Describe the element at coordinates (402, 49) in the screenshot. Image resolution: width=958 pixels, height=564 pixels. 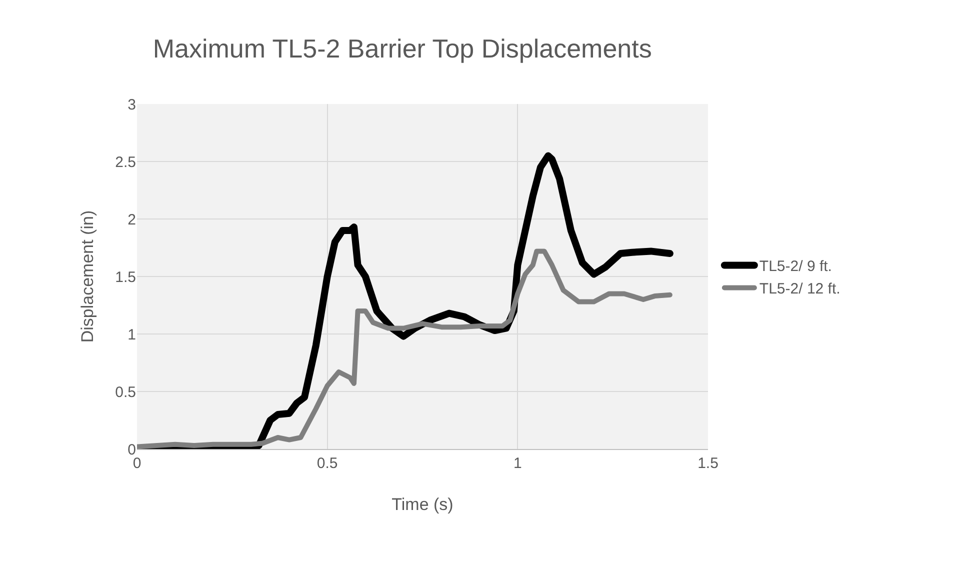
I see `chart-title: Maximum TL5-2 Barrier Top Displacements` at that location.